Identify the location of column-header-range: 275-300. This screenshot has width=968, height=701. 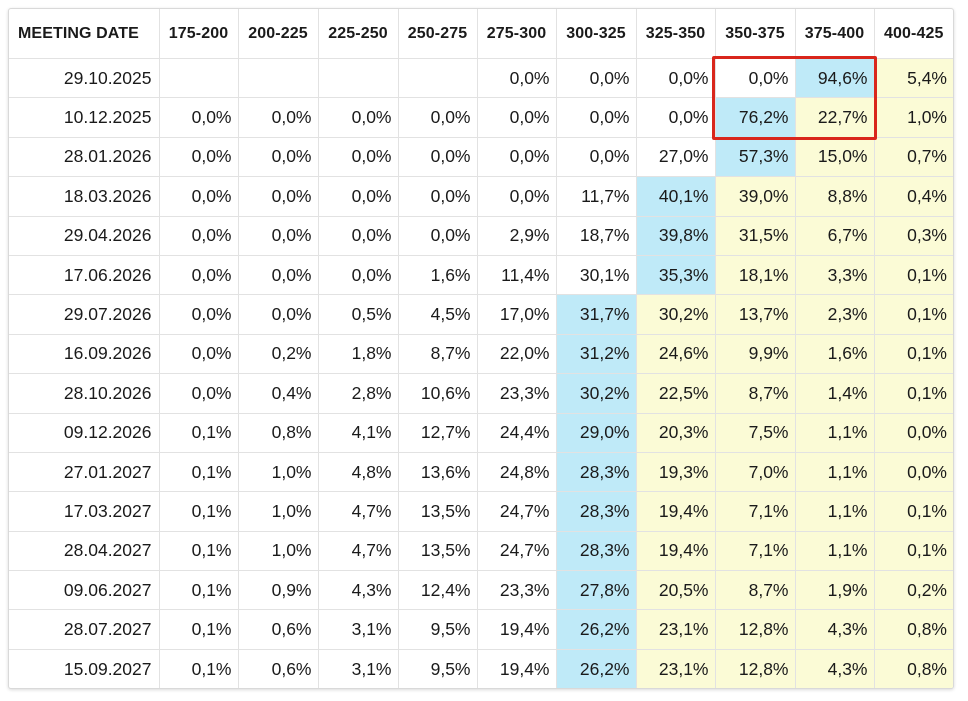
(517, 34).